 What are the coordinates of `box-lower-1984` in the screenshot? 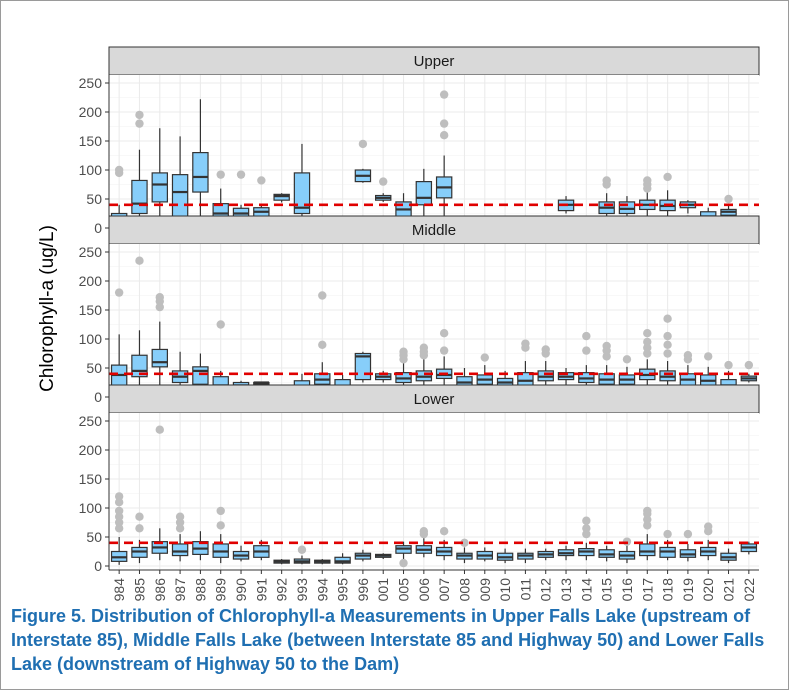 It's located at (119, 528).